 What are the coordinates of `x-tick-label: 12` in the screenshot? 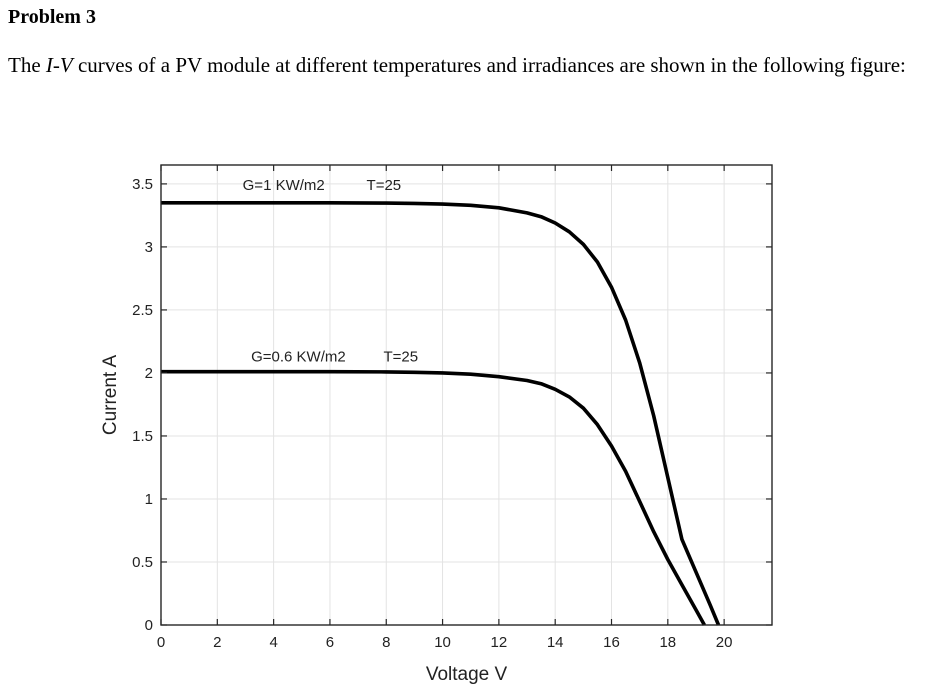 It's located at (499, 642).